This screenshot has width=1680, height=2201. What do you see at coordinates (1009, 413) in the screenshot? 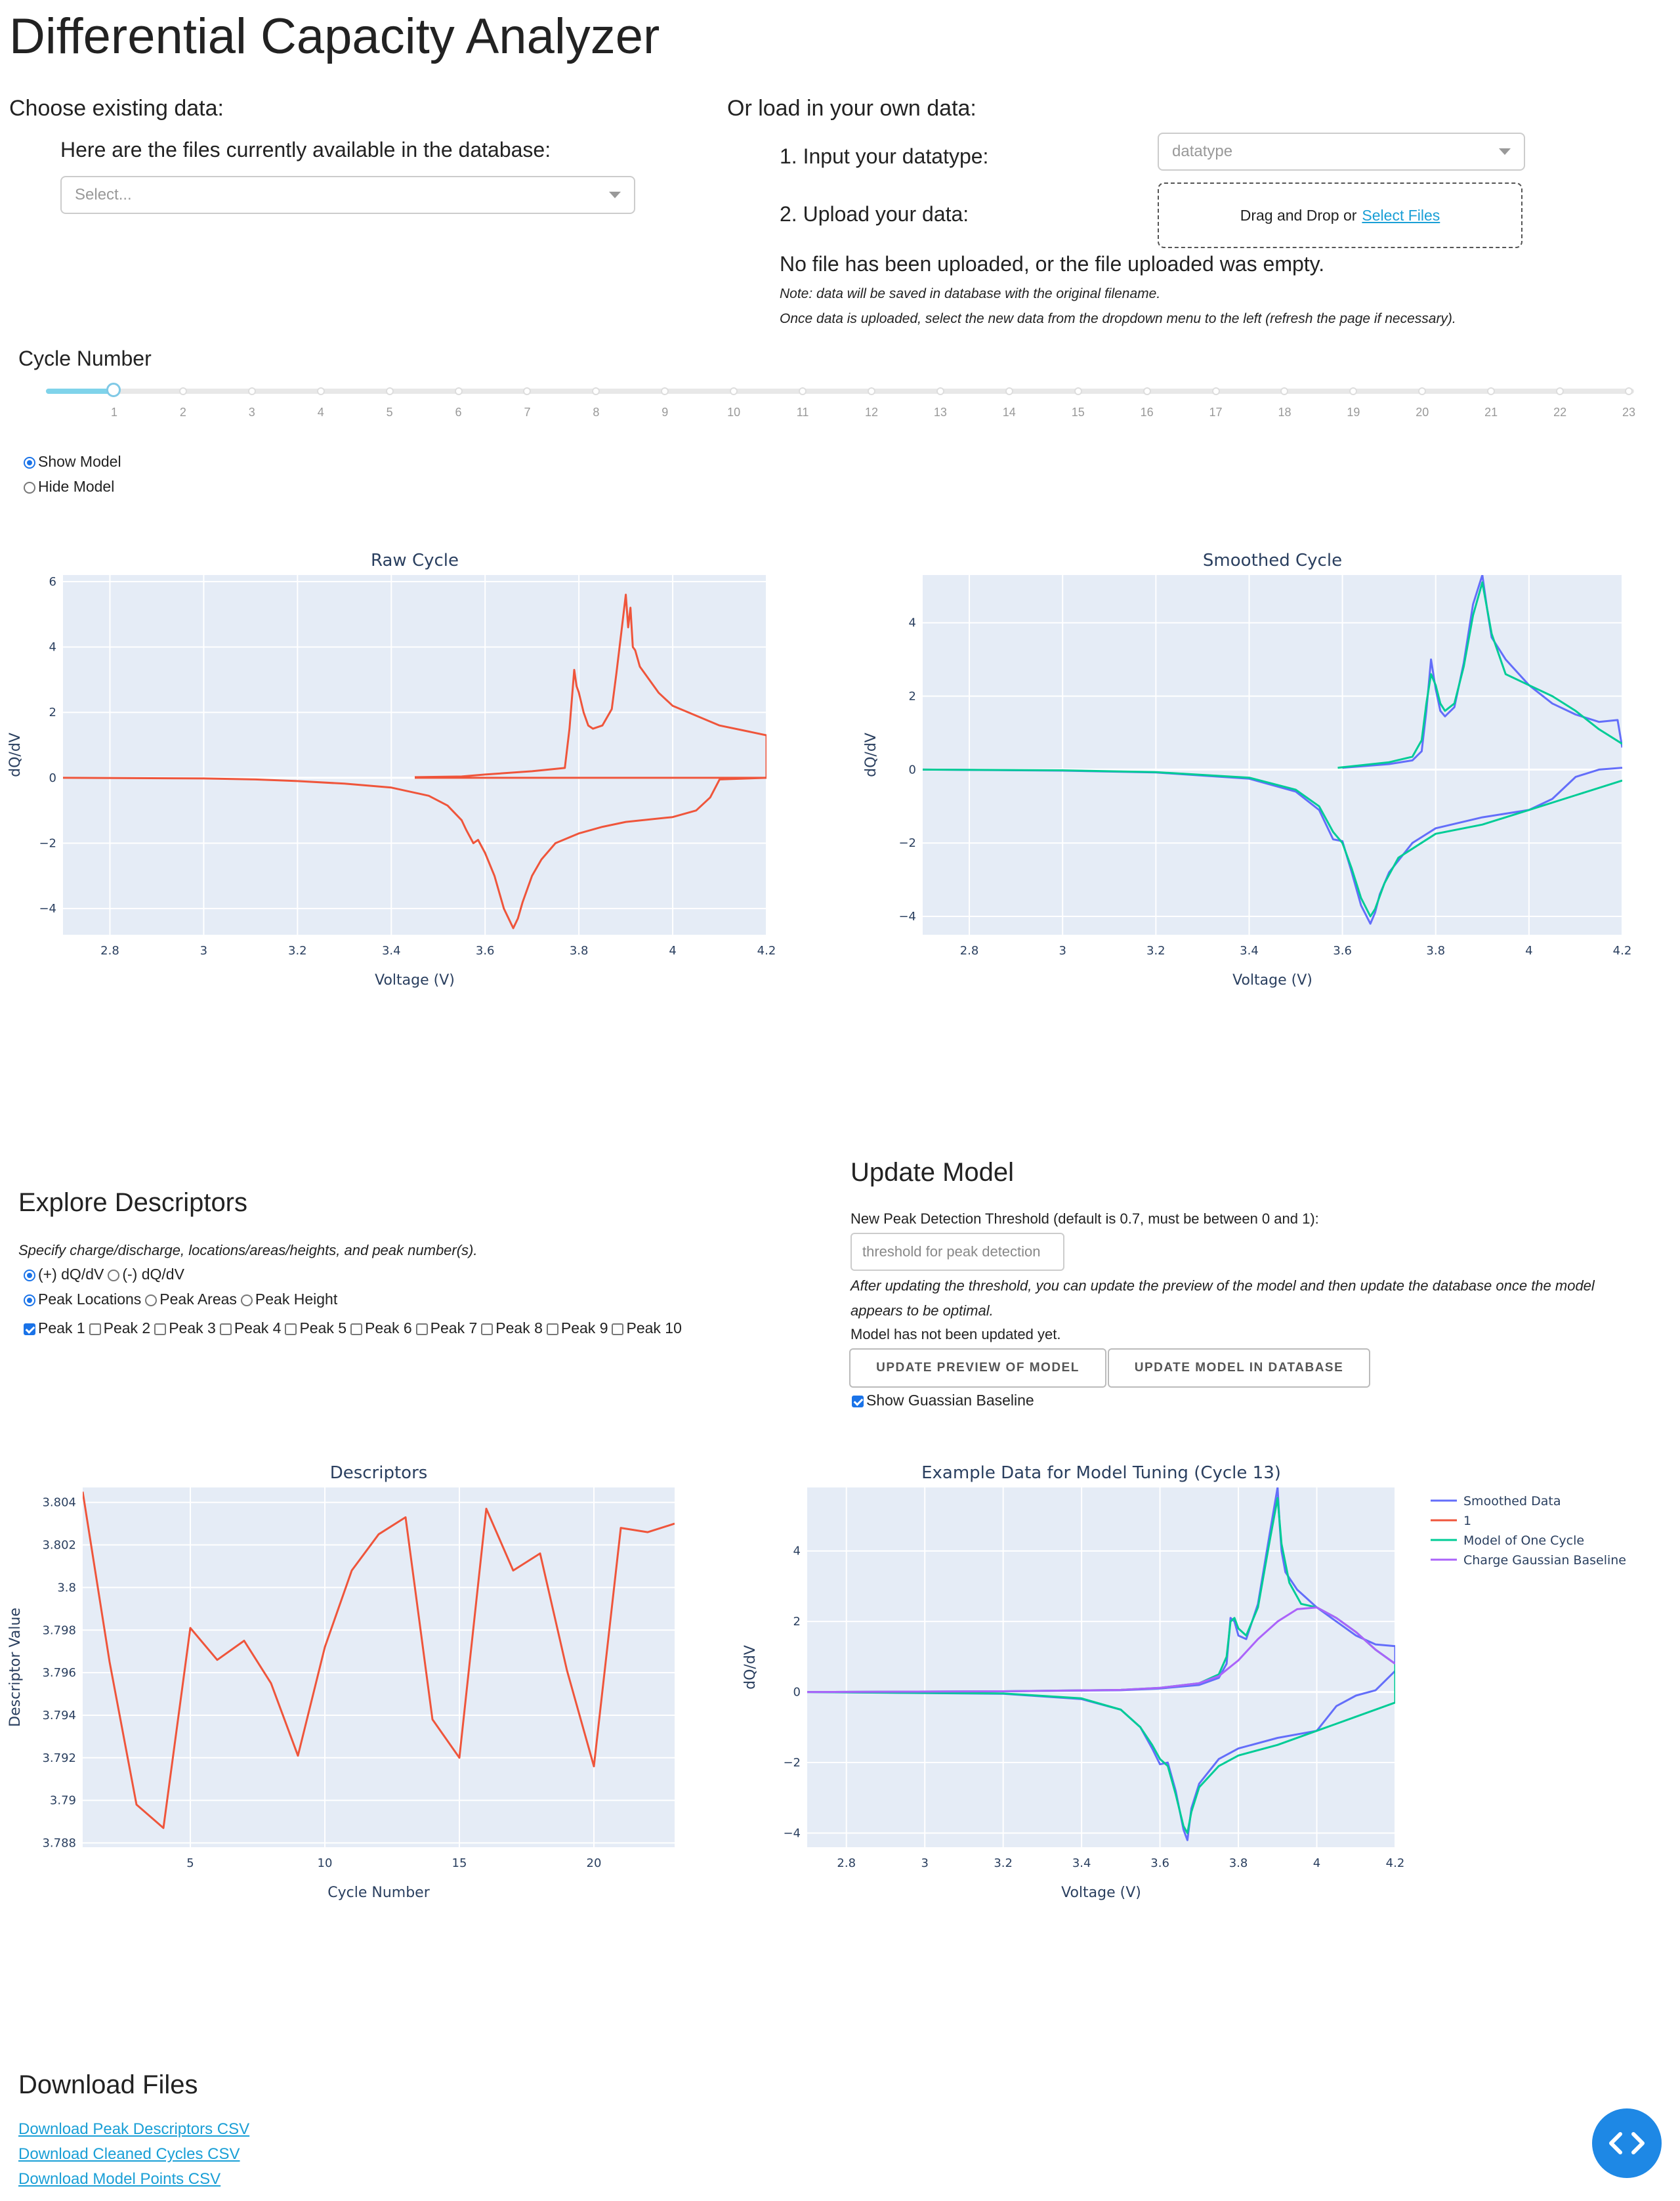
I see `slider-mark-label: 14` at bounding box center [1009, 413].